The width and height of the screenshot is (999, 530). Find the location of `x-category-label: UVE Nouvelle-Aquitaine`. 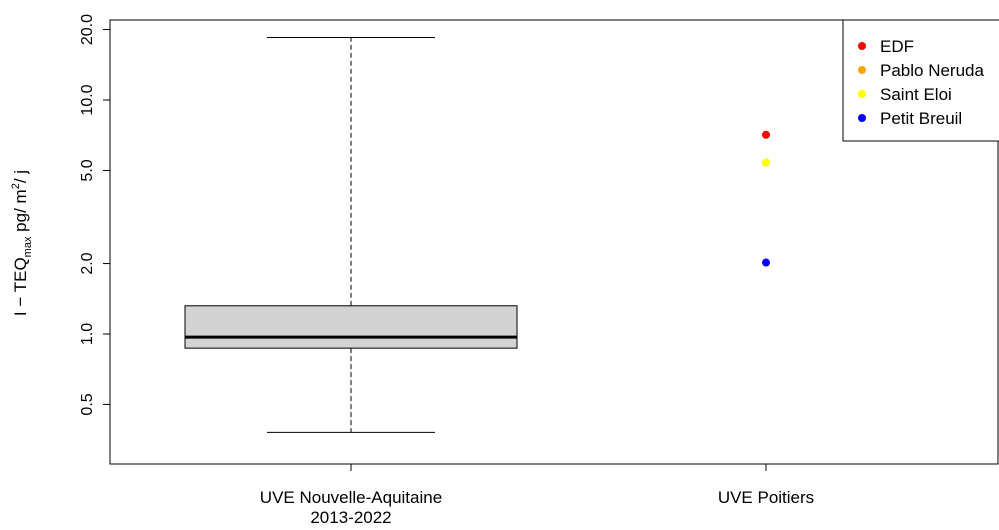

x-category-label: UVE Nouvelle-Aquitaine is located at coordinates (351, 497).